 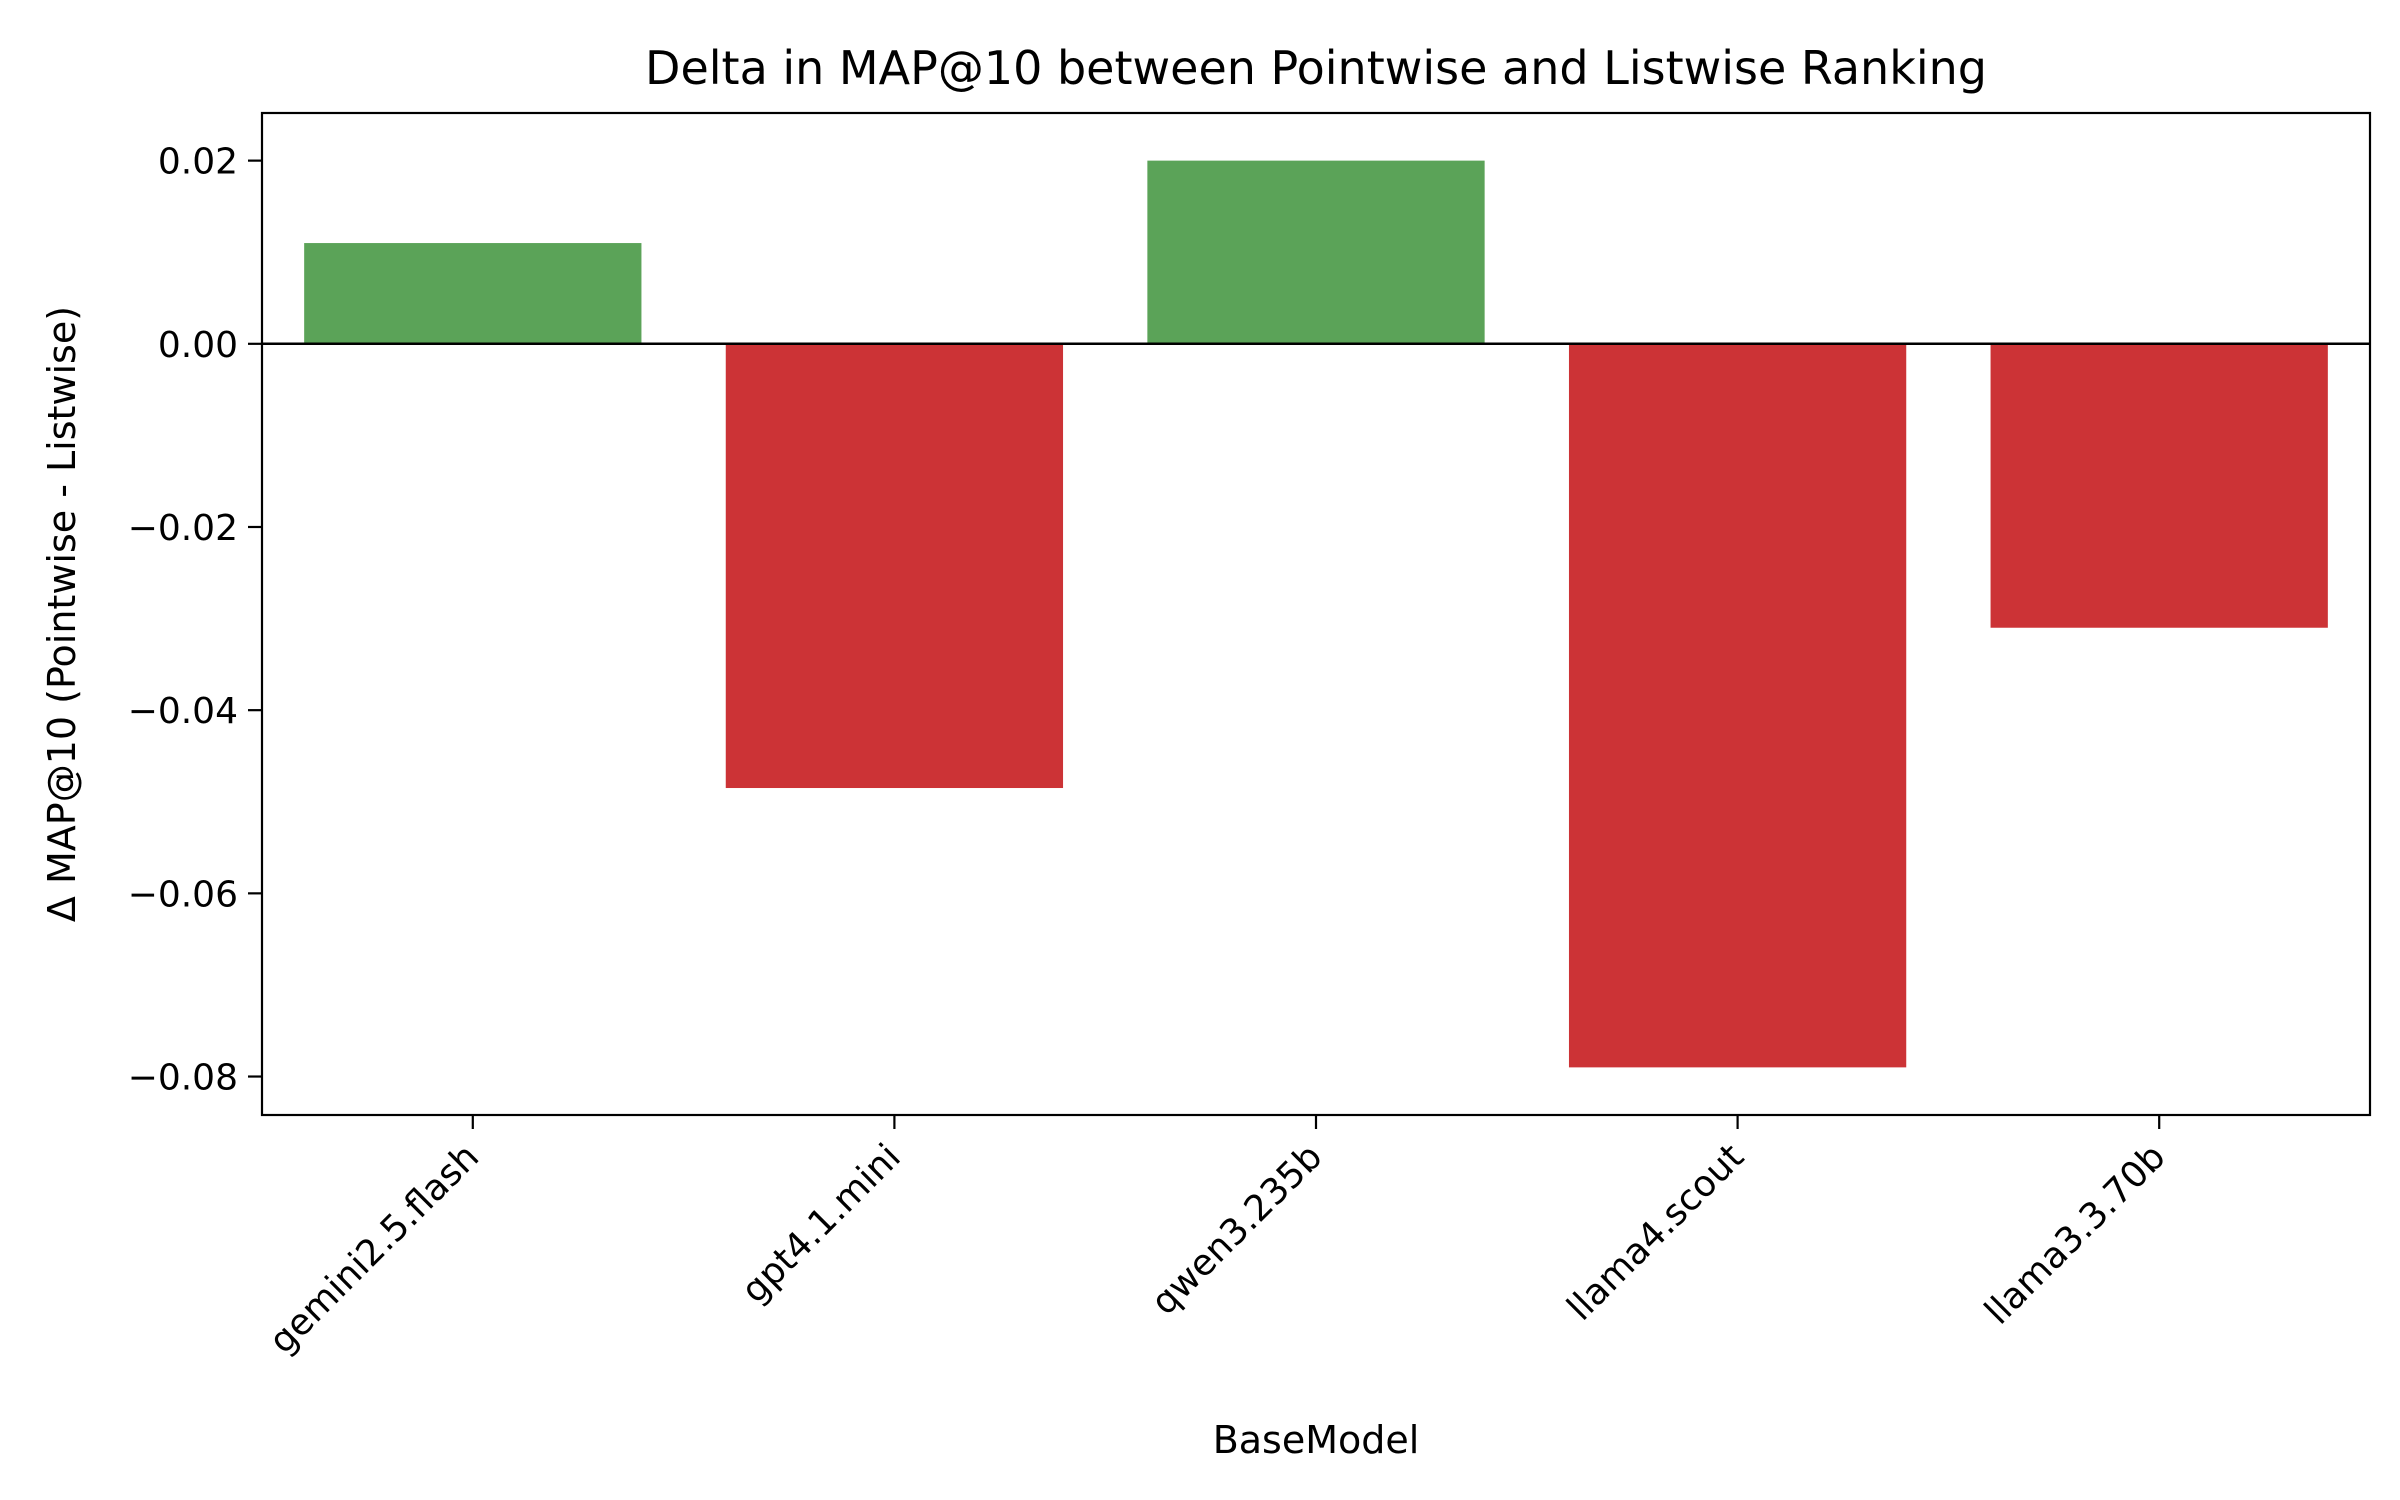 What do you see at coordinates (375, 1249) in the screenshot?
I see `x-tick-label: gemini2.5.flash` at bounding box center [375, 1249].